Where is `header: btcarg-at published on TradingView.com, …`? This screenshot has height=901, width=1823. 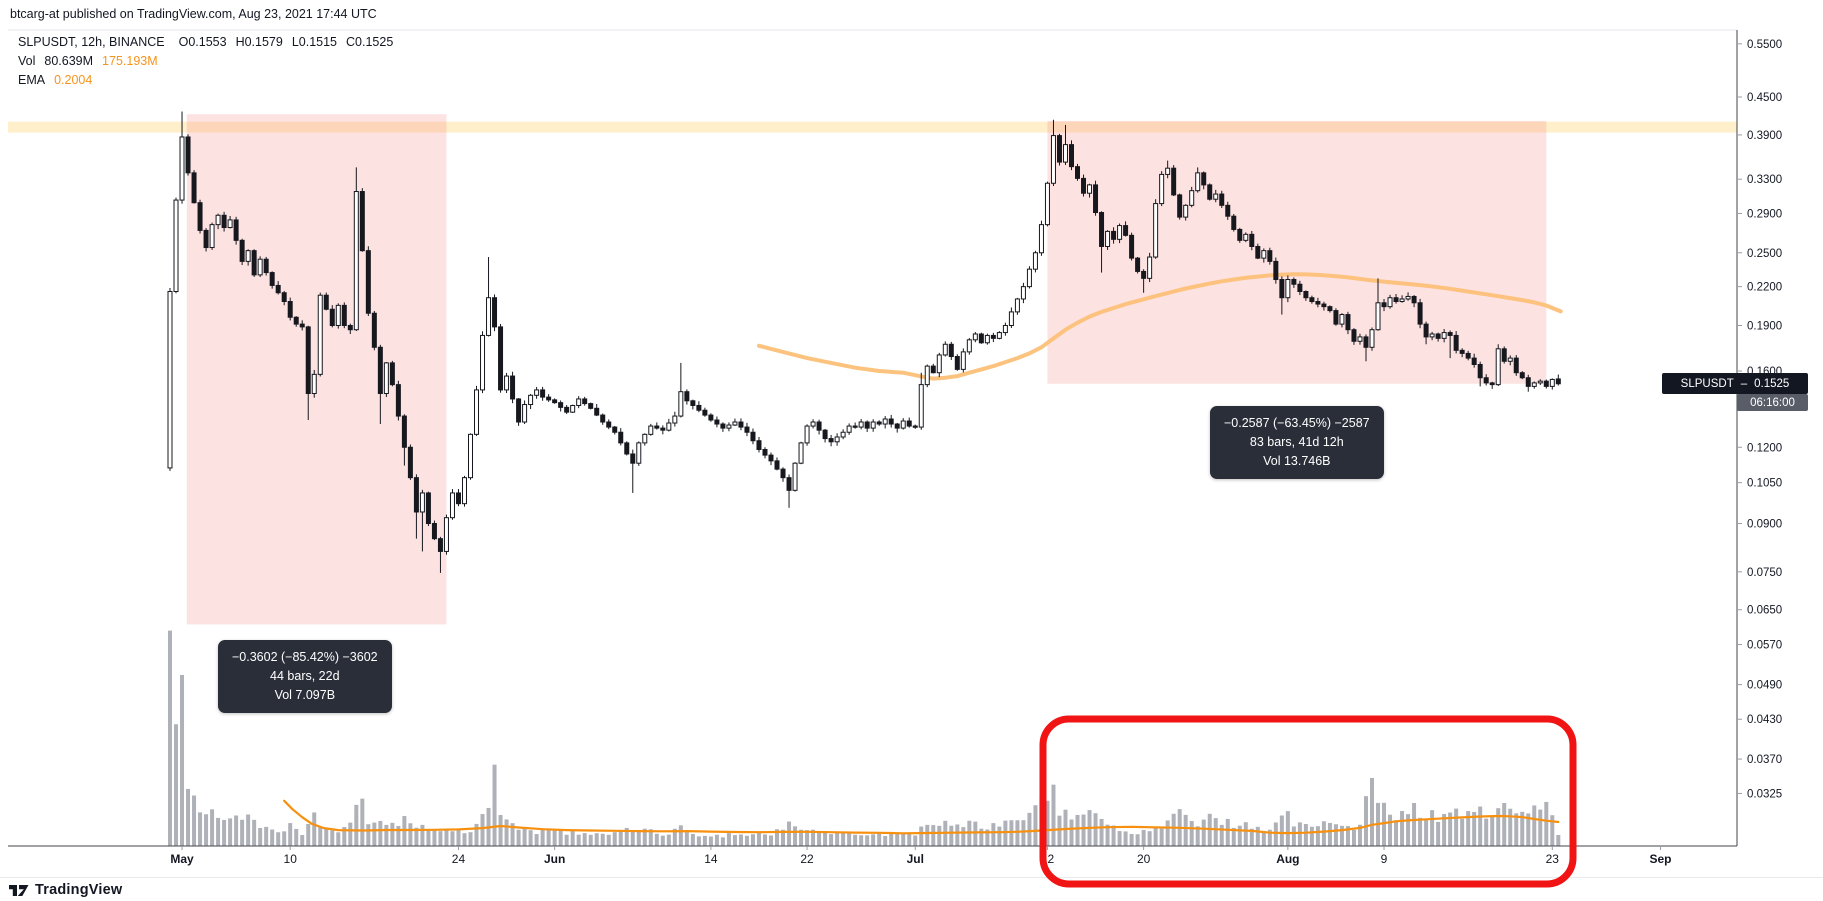
header: btcarg-at published on TradingView.com, … is located at coordinates (911, 14).